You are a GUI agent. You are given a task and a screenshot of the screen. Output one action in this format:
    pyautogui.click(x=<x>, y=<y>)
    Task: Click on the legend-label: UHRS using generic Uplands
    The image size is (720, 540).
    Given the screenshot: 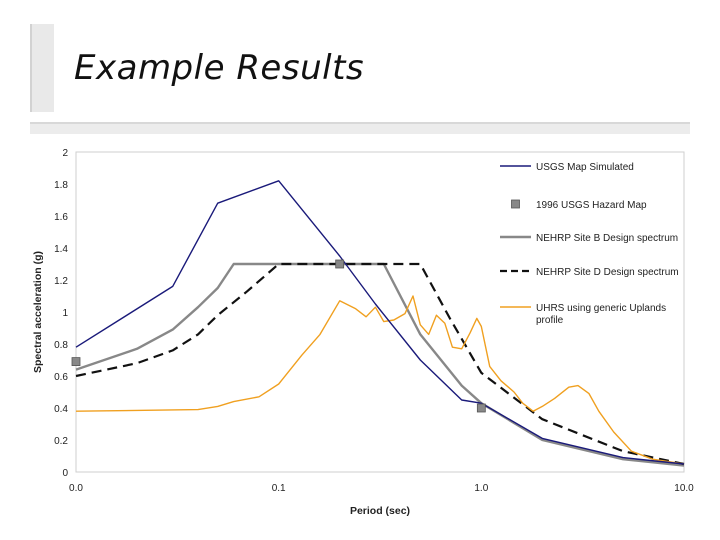 What is the action you would take?
    pyautogui.click(x=601, y=308)
    